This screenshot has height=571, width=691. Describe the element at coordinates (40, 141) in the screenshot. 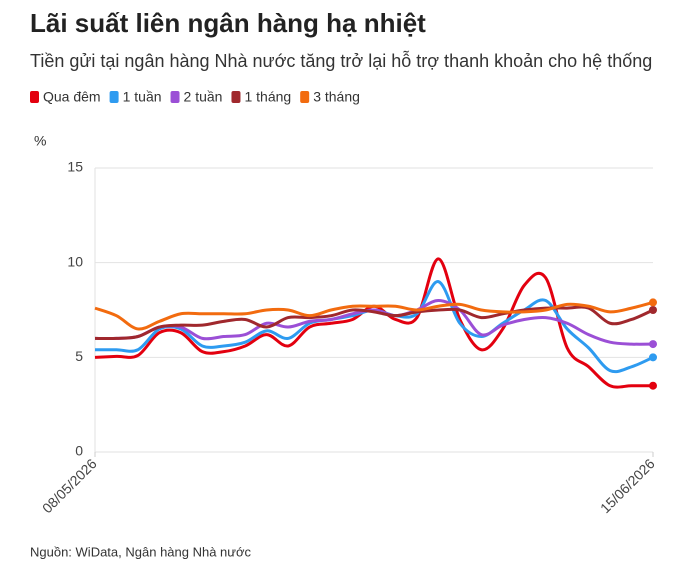

I see `y-axis-label: %` at that location.